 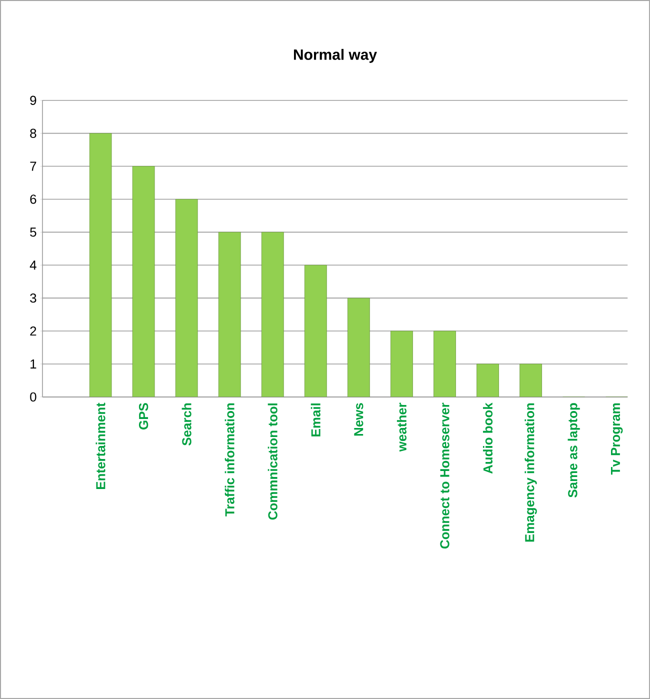 What do you see at coordinates (33, 331) in the screenshot?
I see `y-tick-label: 2` at bounding box center [33, 331].